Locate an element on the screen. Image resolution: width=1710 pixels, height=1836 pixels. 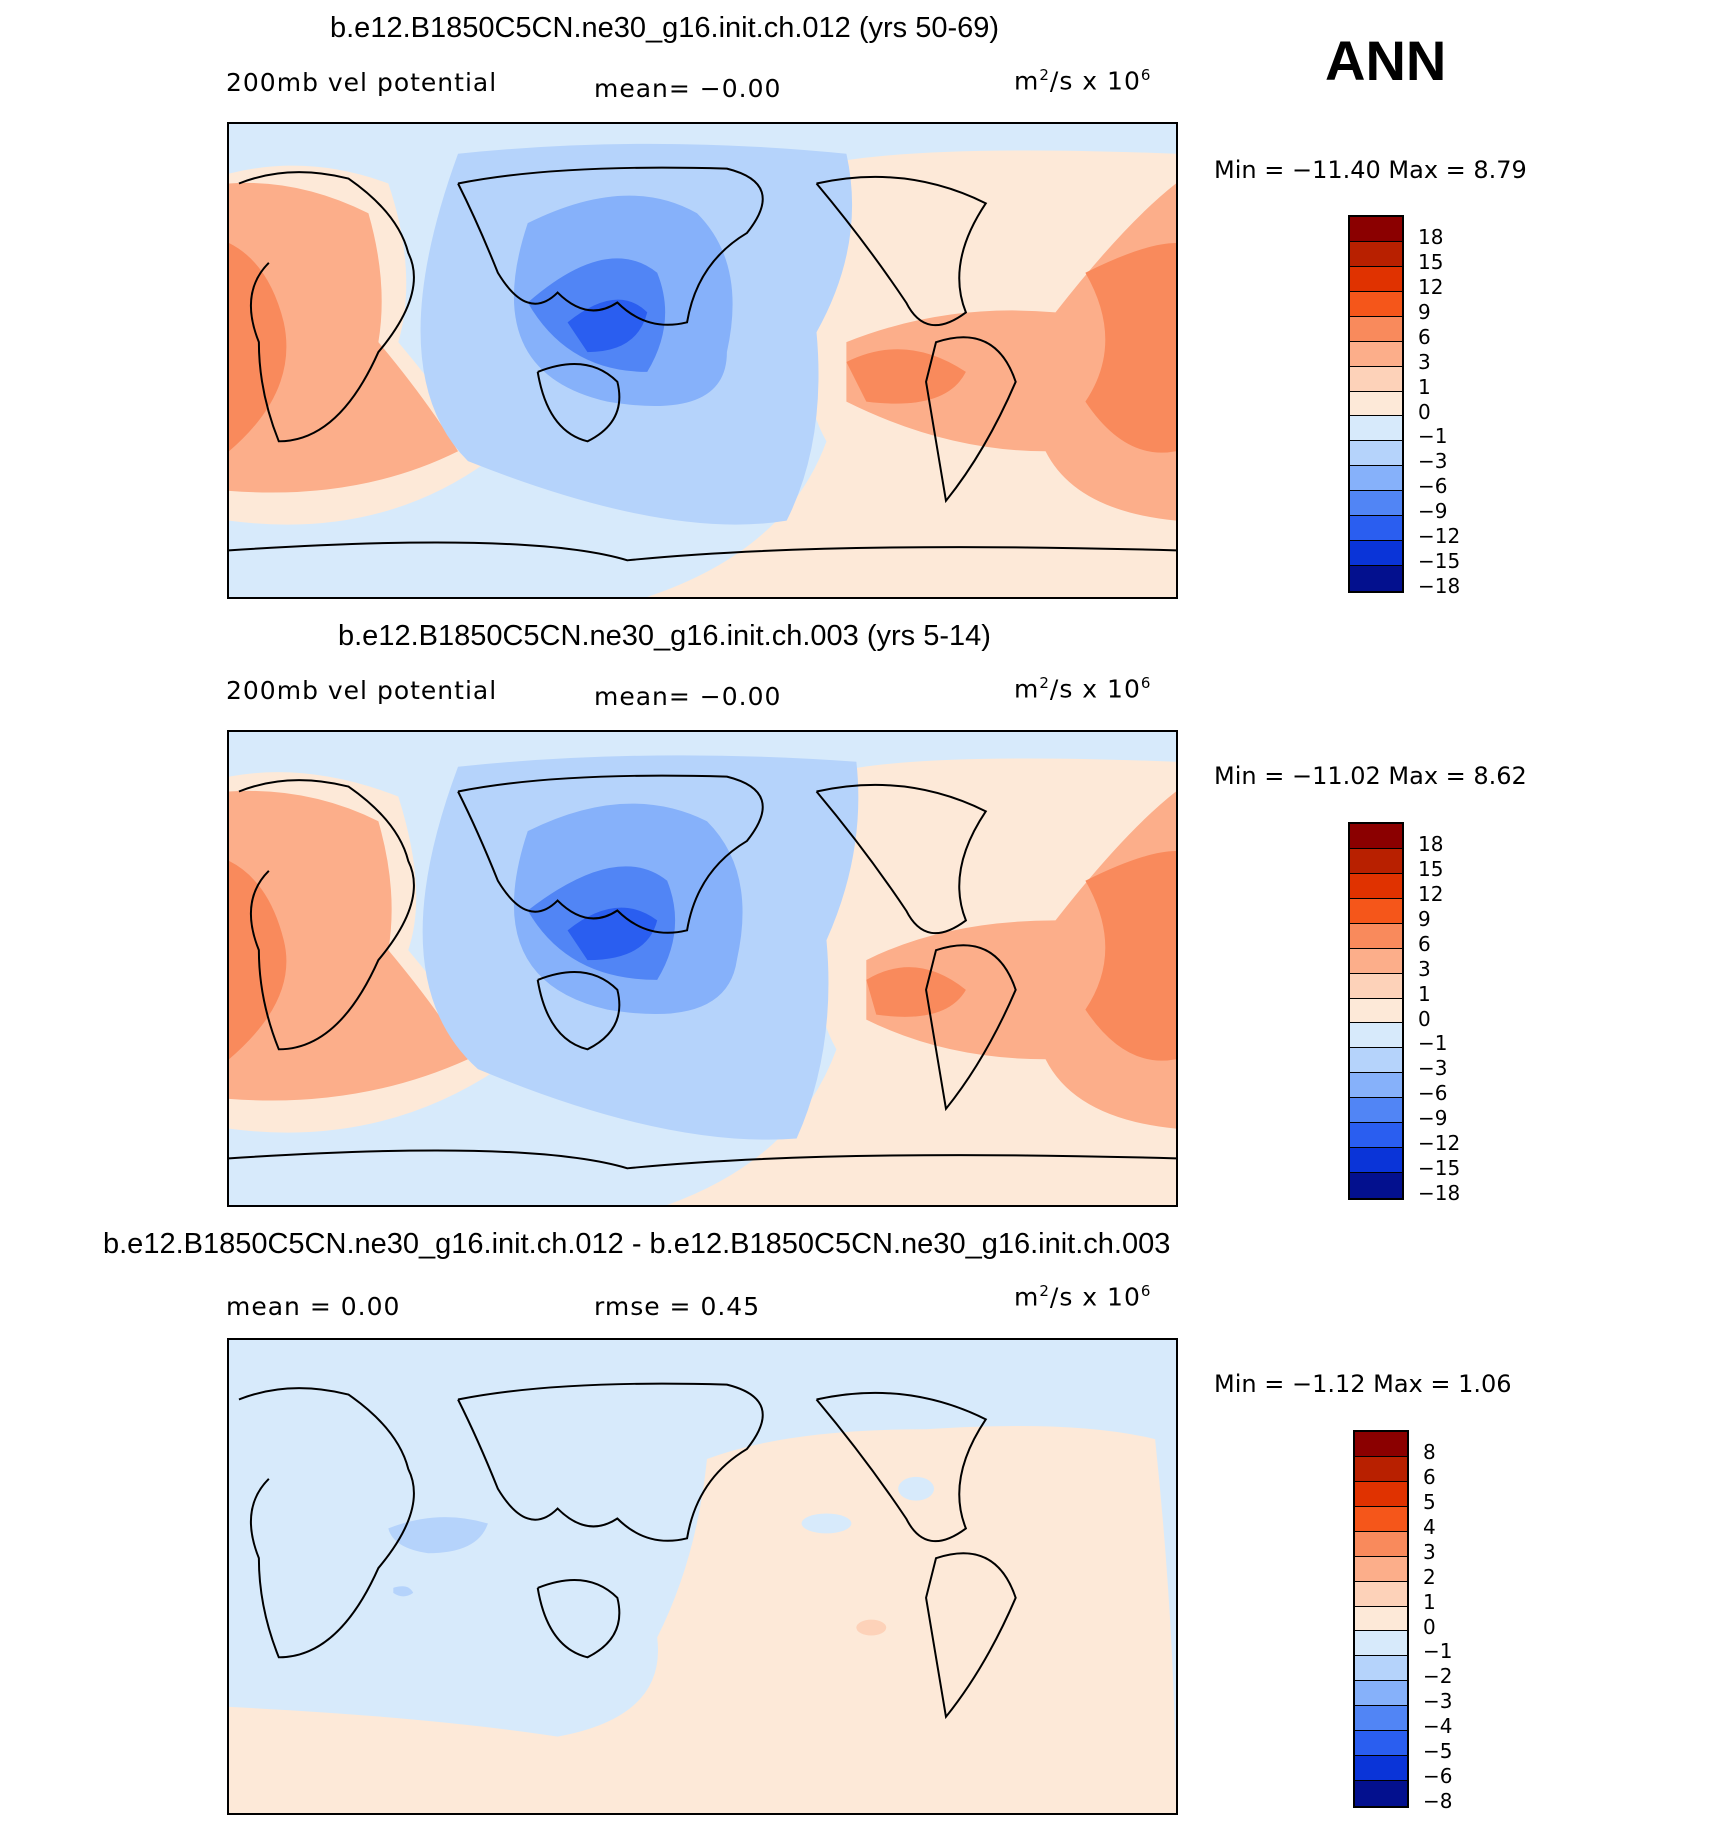
panel-middle-units-label: m2/s x 106 is located at coordinates (1083, 689).